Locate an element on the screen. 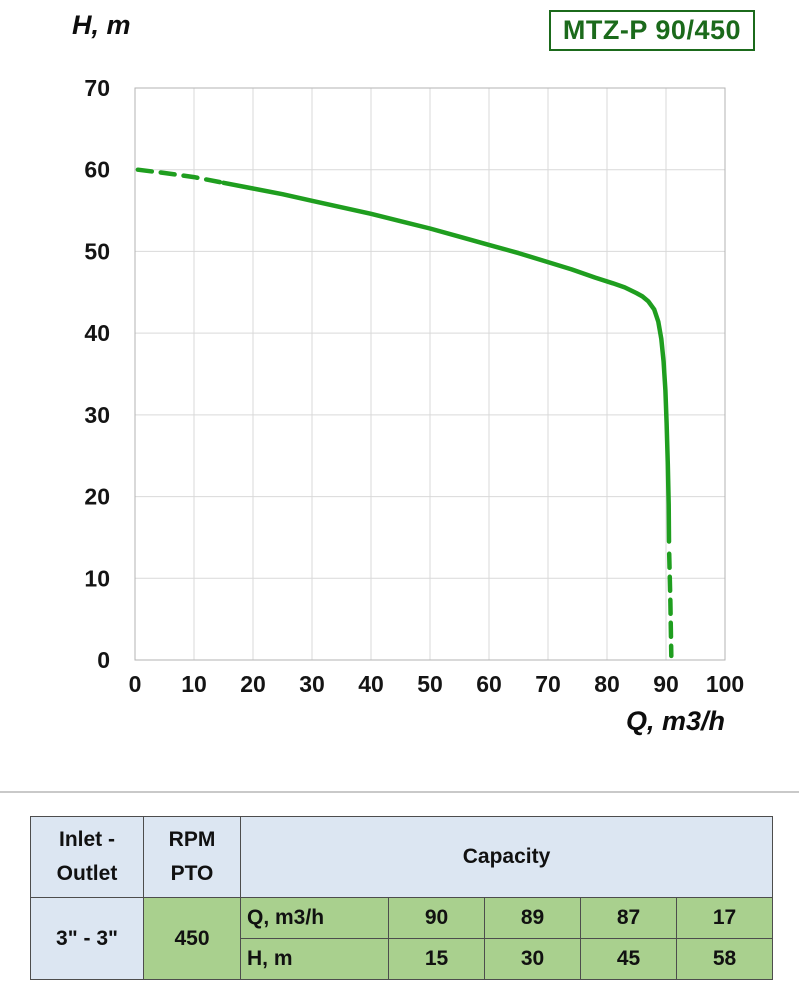 Image resolution: width=799 pixels, height=1000 pixels. rpm-value: 450 is located at coordinates (192, 938).